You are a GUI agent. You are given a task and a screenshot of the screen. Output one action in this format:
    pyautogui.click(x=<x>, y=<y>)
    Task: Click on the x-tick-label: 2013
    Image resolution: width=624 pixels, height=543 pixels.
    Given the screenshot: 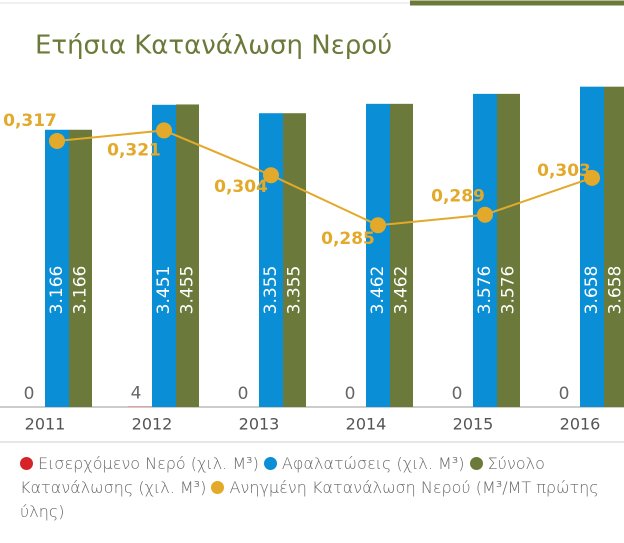 What is the action you would take?
    pyautogui.click(x=259, y=424)
    